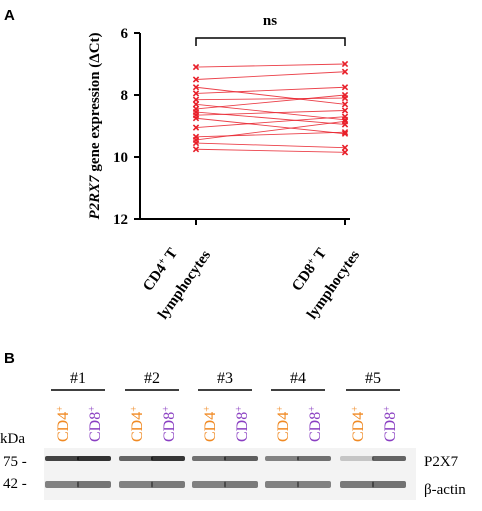 The image size is (482, 511). What do you see at coordinates (445, 490) in the screenshot?
I see `actin-label: β-actin` at bounding box center [445, 490].